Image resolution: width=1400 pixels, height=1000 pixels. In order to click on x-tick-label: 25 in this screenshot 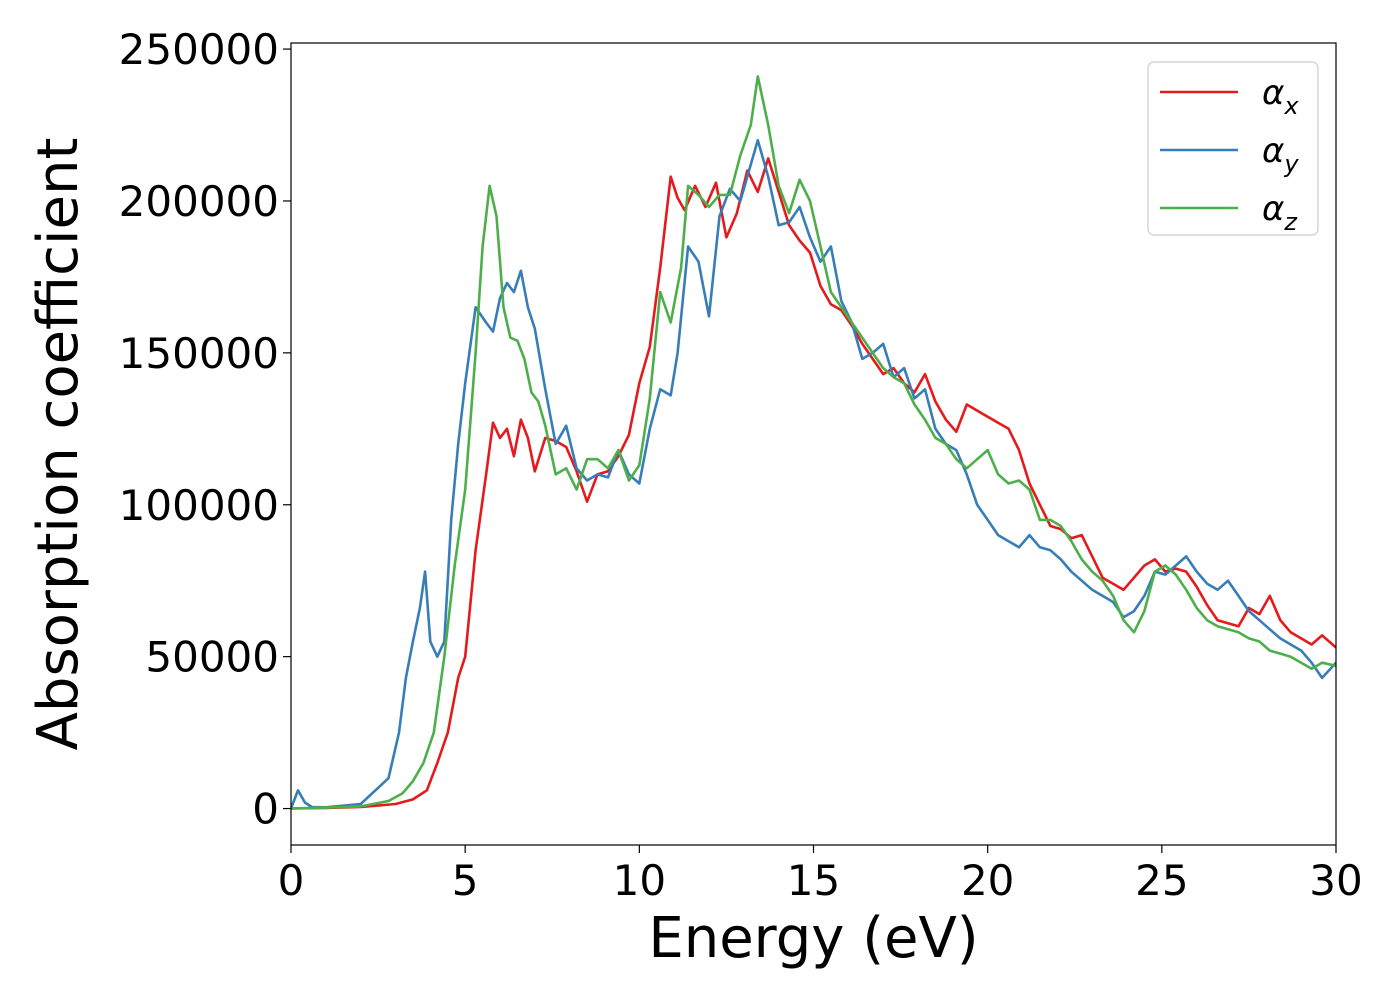, I will do `click(1161, 880)`.